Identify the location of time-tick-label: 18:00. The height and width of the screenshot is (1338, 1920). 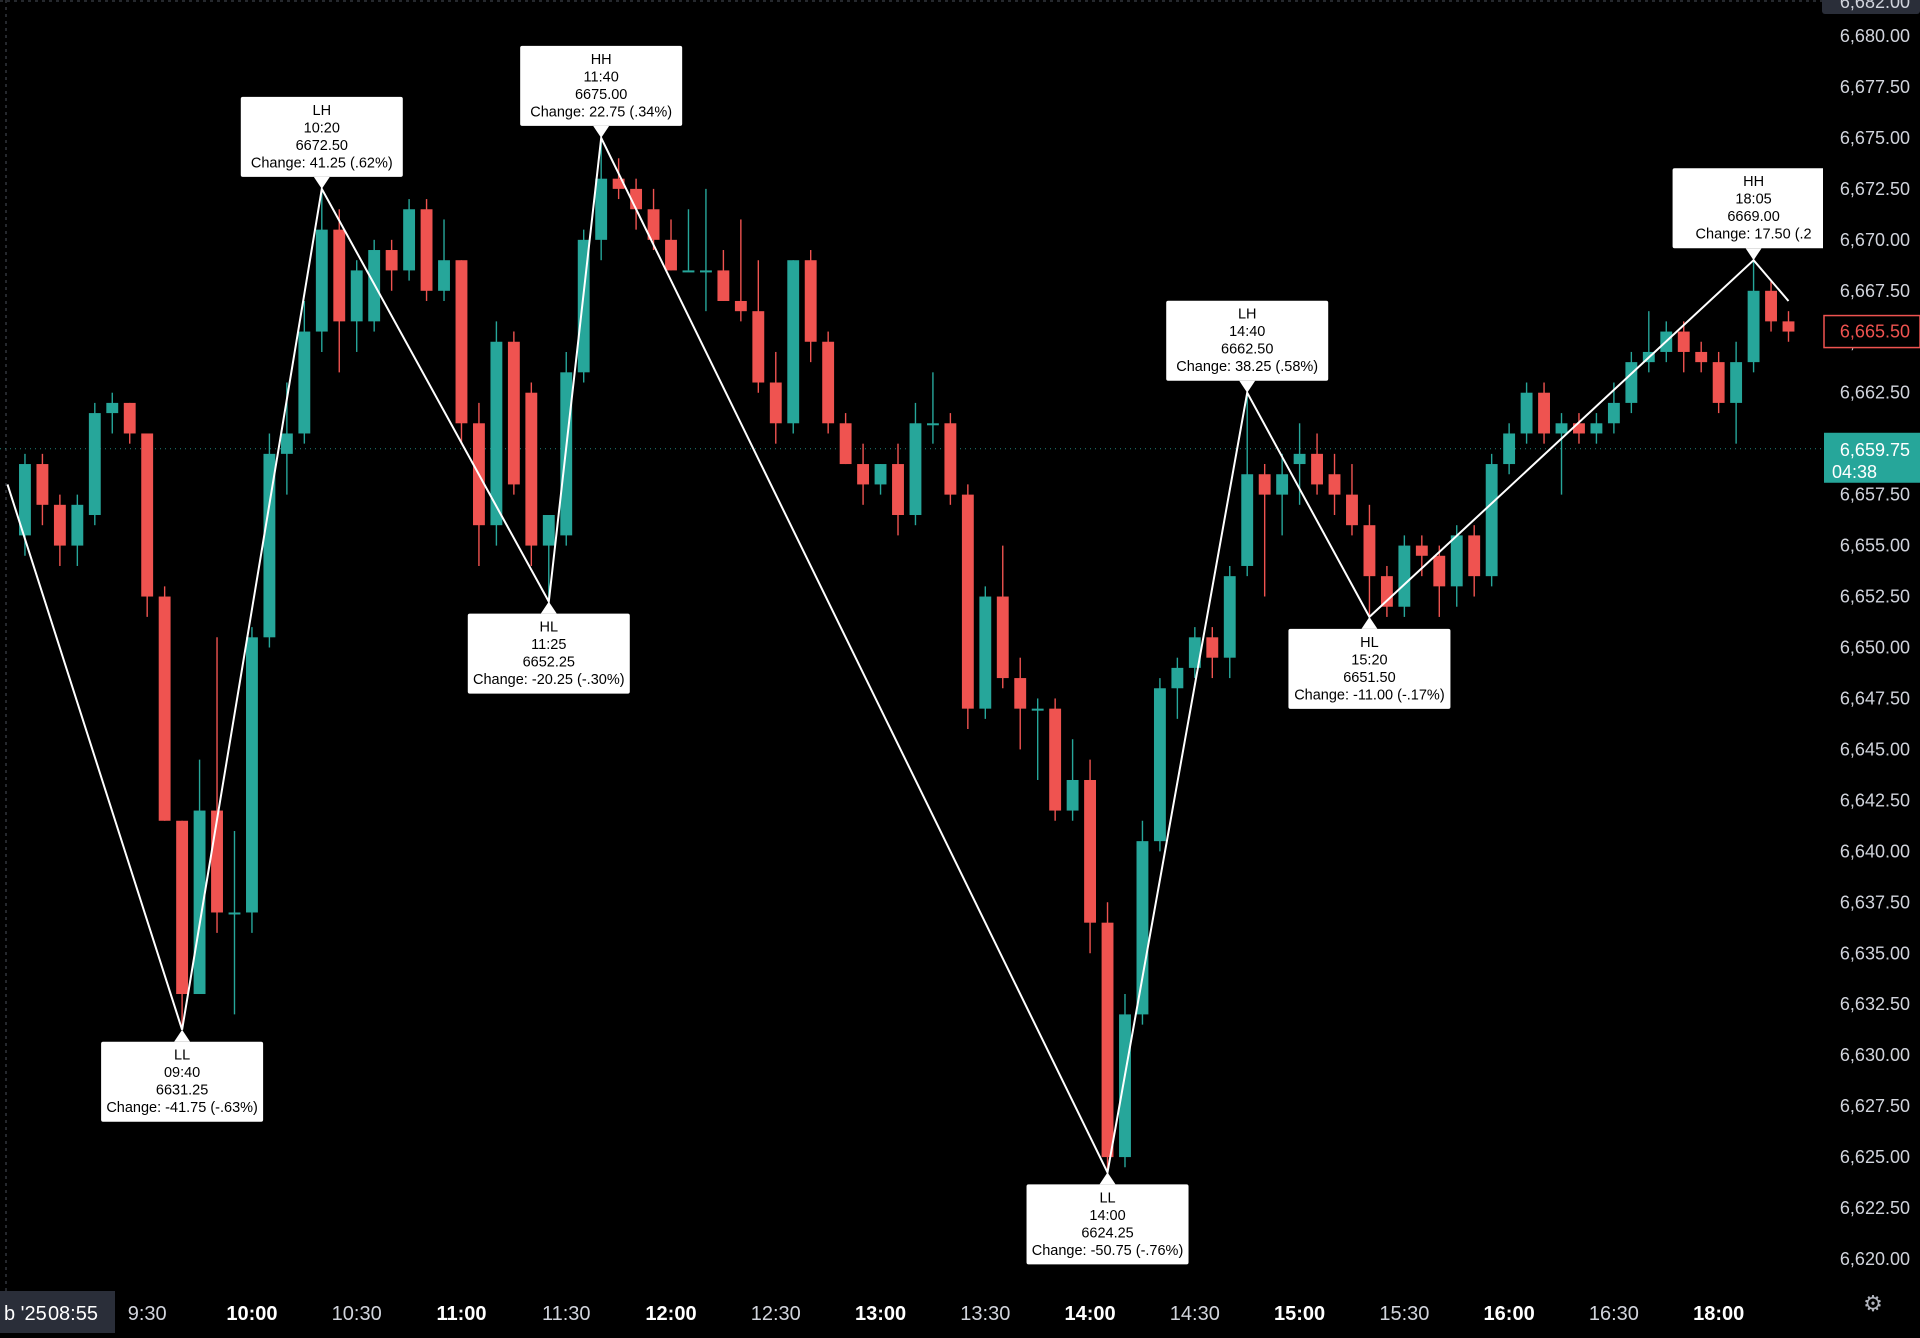
(1718, 1314).